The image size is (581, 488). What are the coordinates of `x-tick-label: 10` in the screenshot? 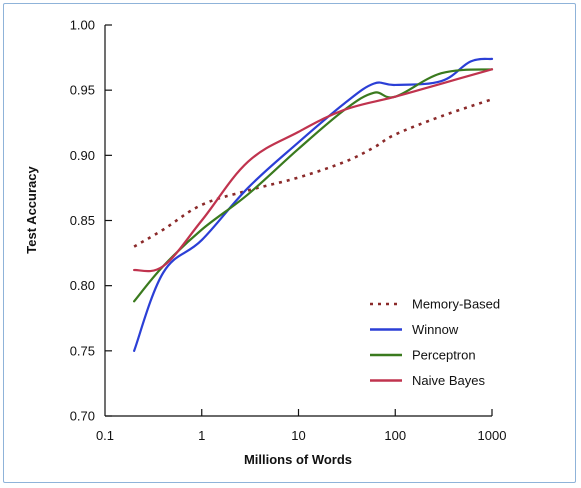 It's located at (298, 435).